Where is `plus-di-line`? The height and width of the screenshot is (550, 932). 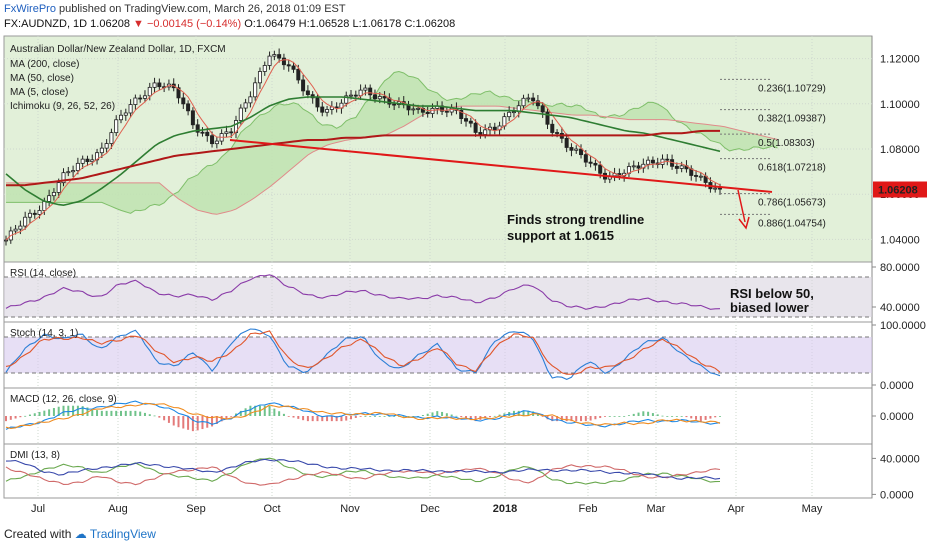 plus-di-line is located at coordinates (363, 471).